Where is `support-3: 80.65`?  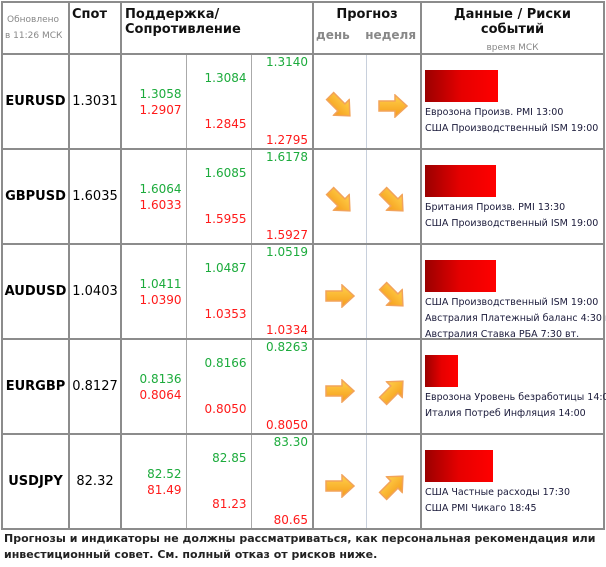 support-3: 80.65 is located at coordinates (291, 520).